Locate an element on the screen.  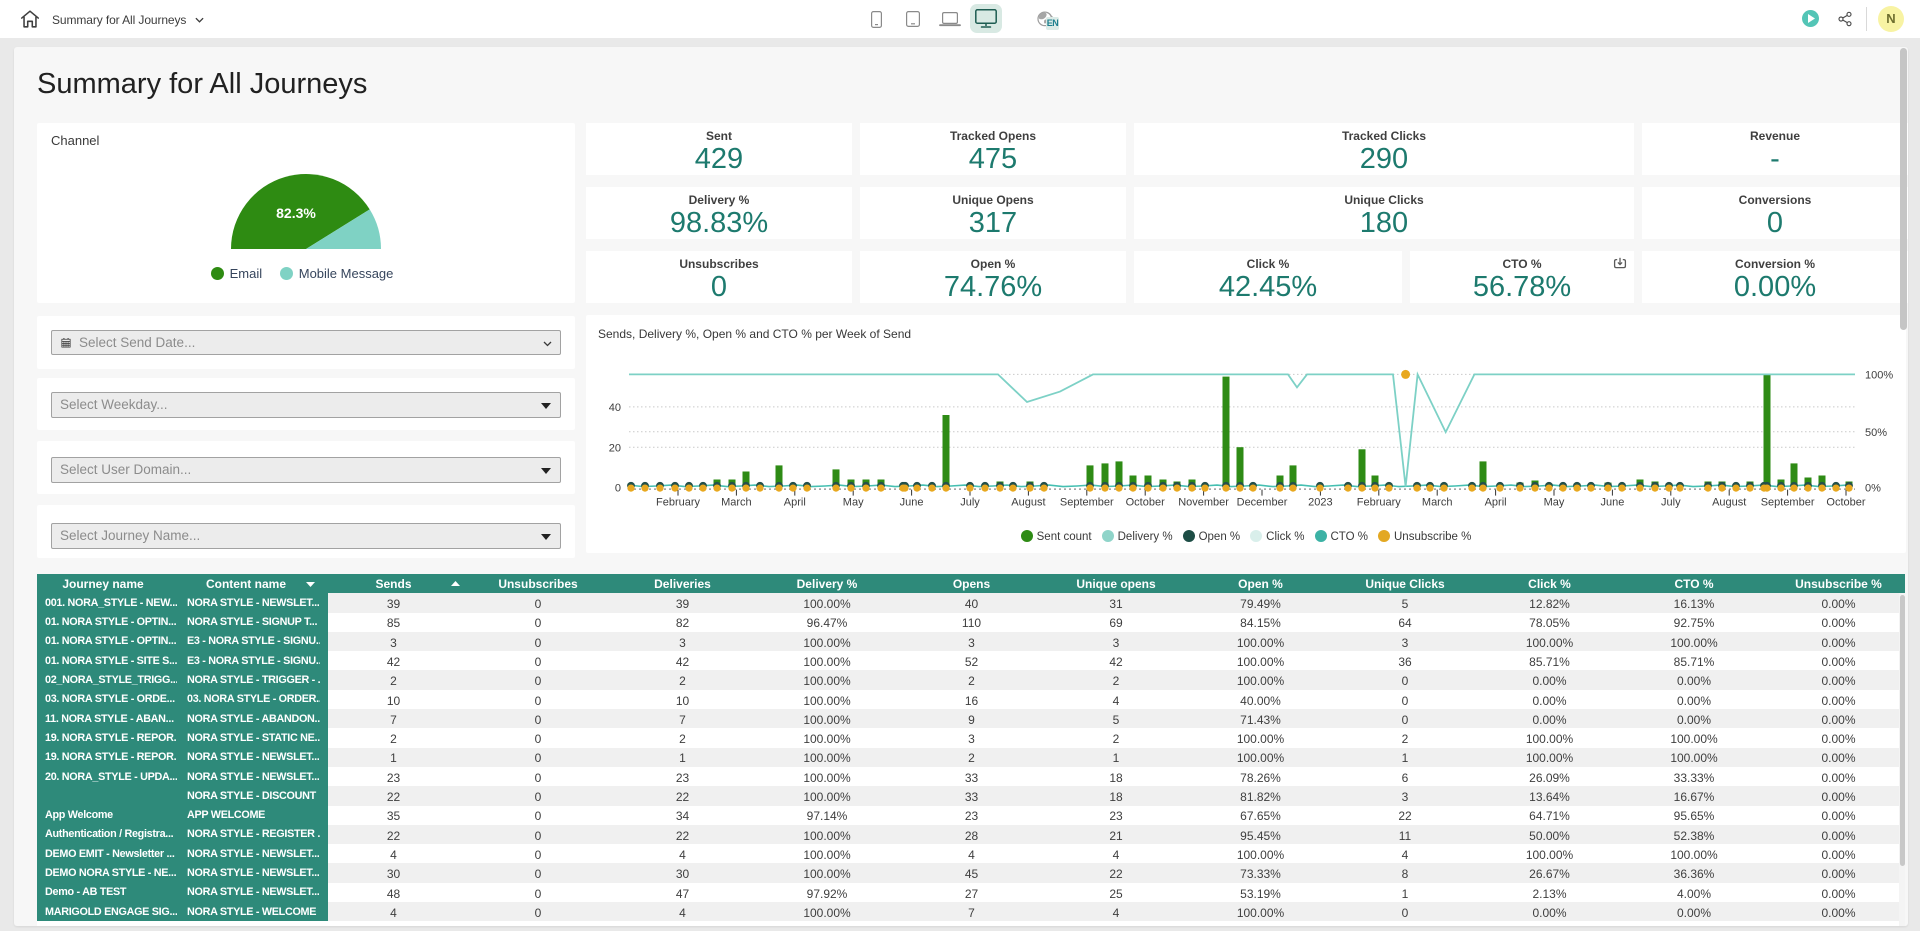
svg-text: November is located at coordinates (1203, 503).